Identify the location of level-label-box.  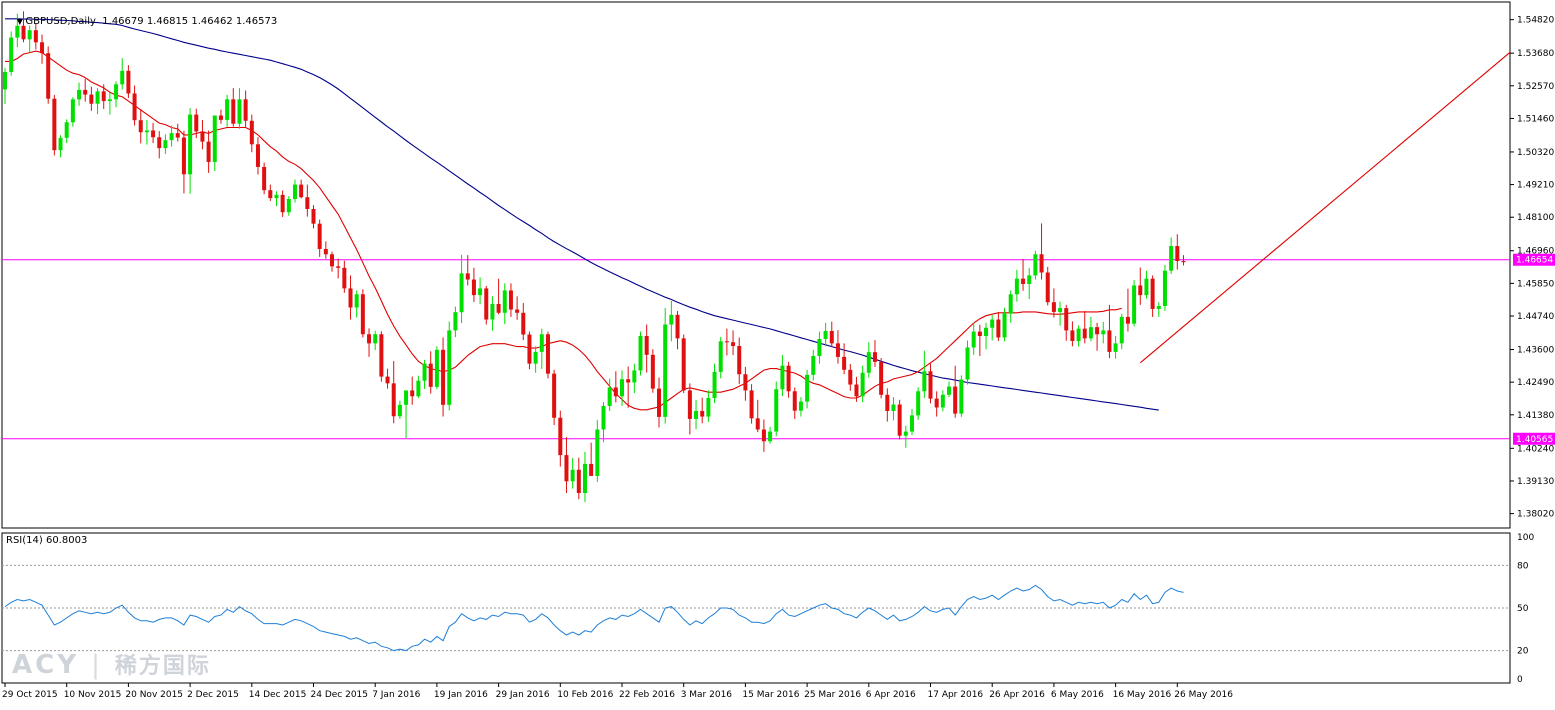
(1534, 259).